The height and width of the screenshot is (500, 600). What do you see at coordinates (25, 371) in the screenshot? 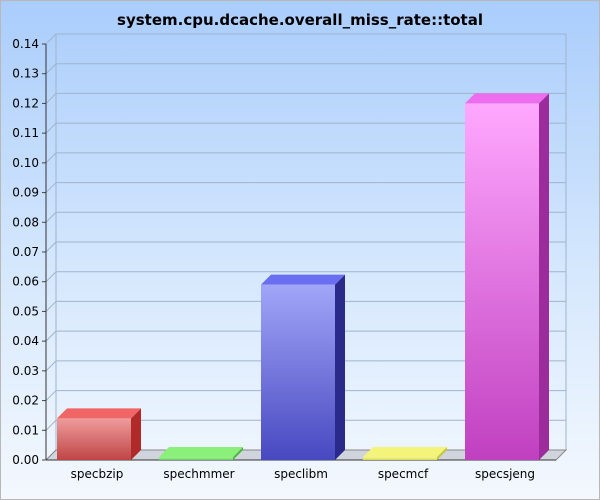
I see `y-tick-label: 0.03` at bounding box center [25, 371].